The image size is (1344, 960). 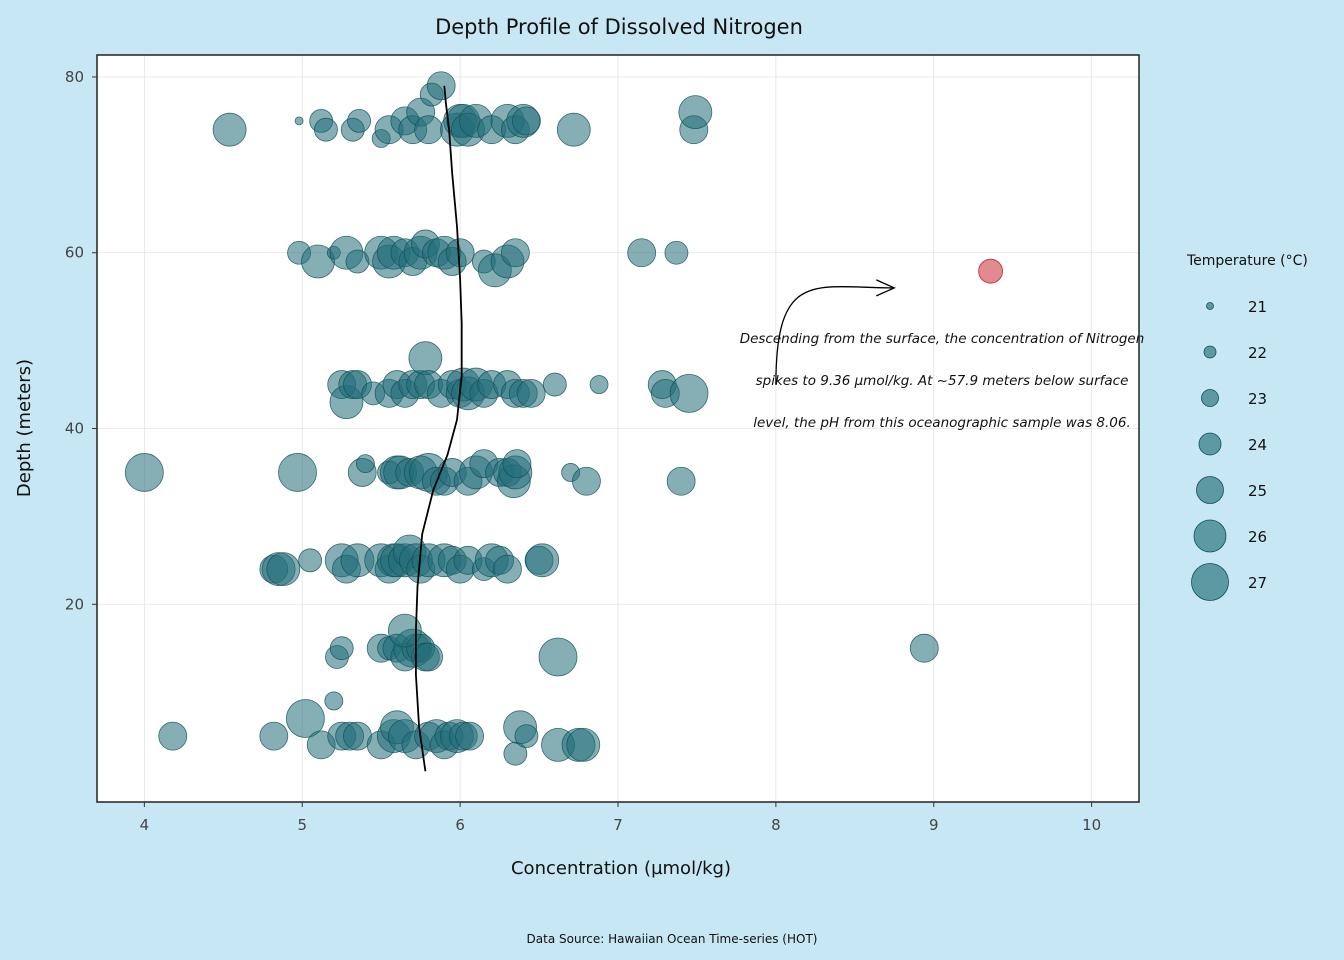 What do you see at coordinates (886, 288) in the screenshot?
I see `arrow-head` at bounding box center [886, 288].